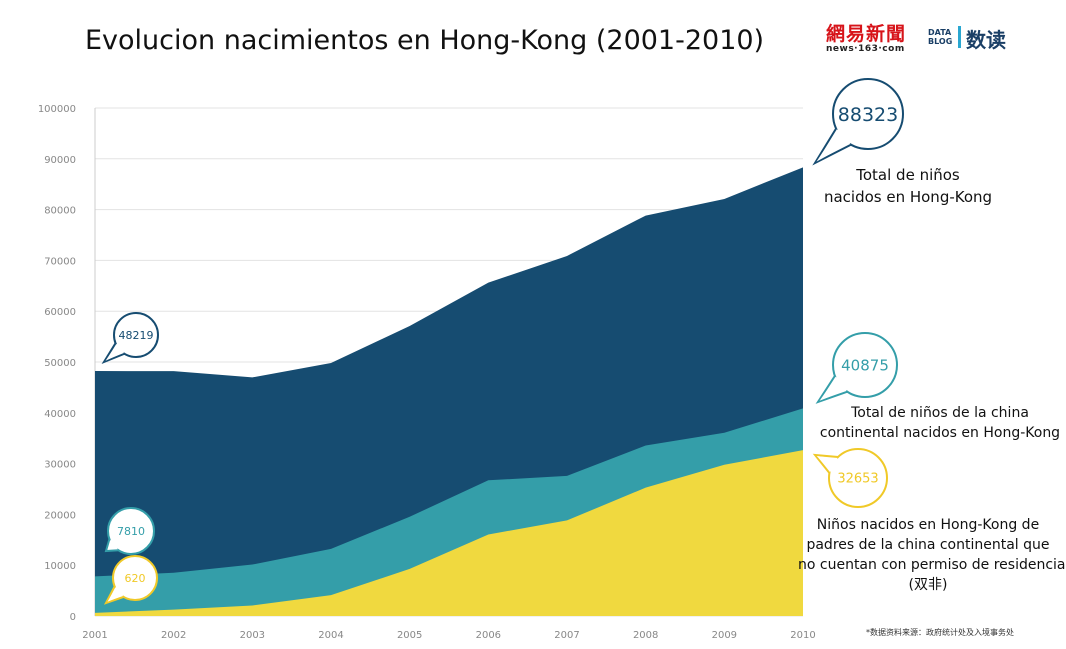 The image size is (1066, 649). Describe the element at coordinates (409, 635) in the screenshot. I see `x-tick-label: 2005` at that location.